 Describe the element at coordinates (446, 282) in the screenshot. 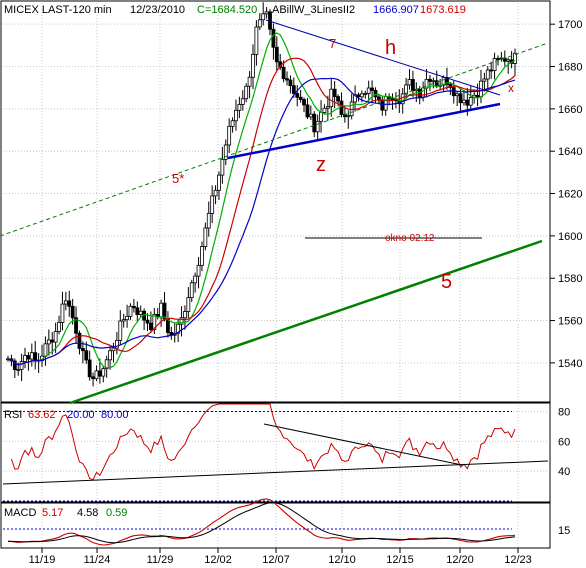

I see `annotation-five: 5` at that location.